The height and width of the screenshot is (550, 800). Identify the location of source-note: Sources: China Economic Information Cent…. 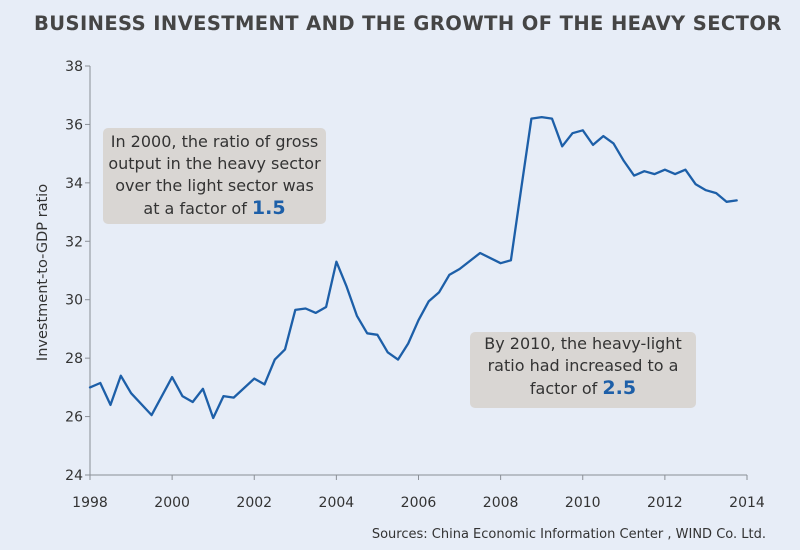
(568, 534).